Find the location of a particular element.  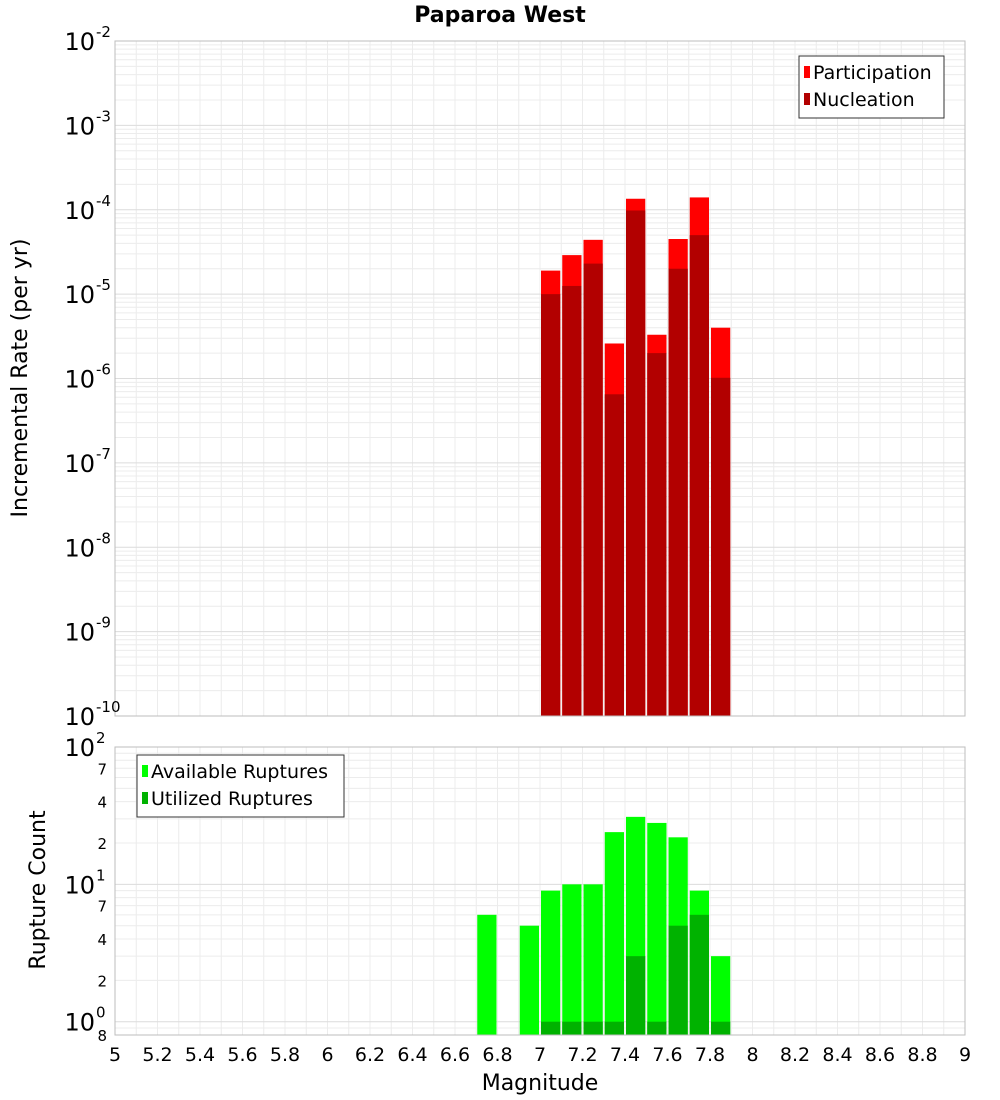

bottom-y-axis-label: Rupture Count is located at coordinates (38, 890).